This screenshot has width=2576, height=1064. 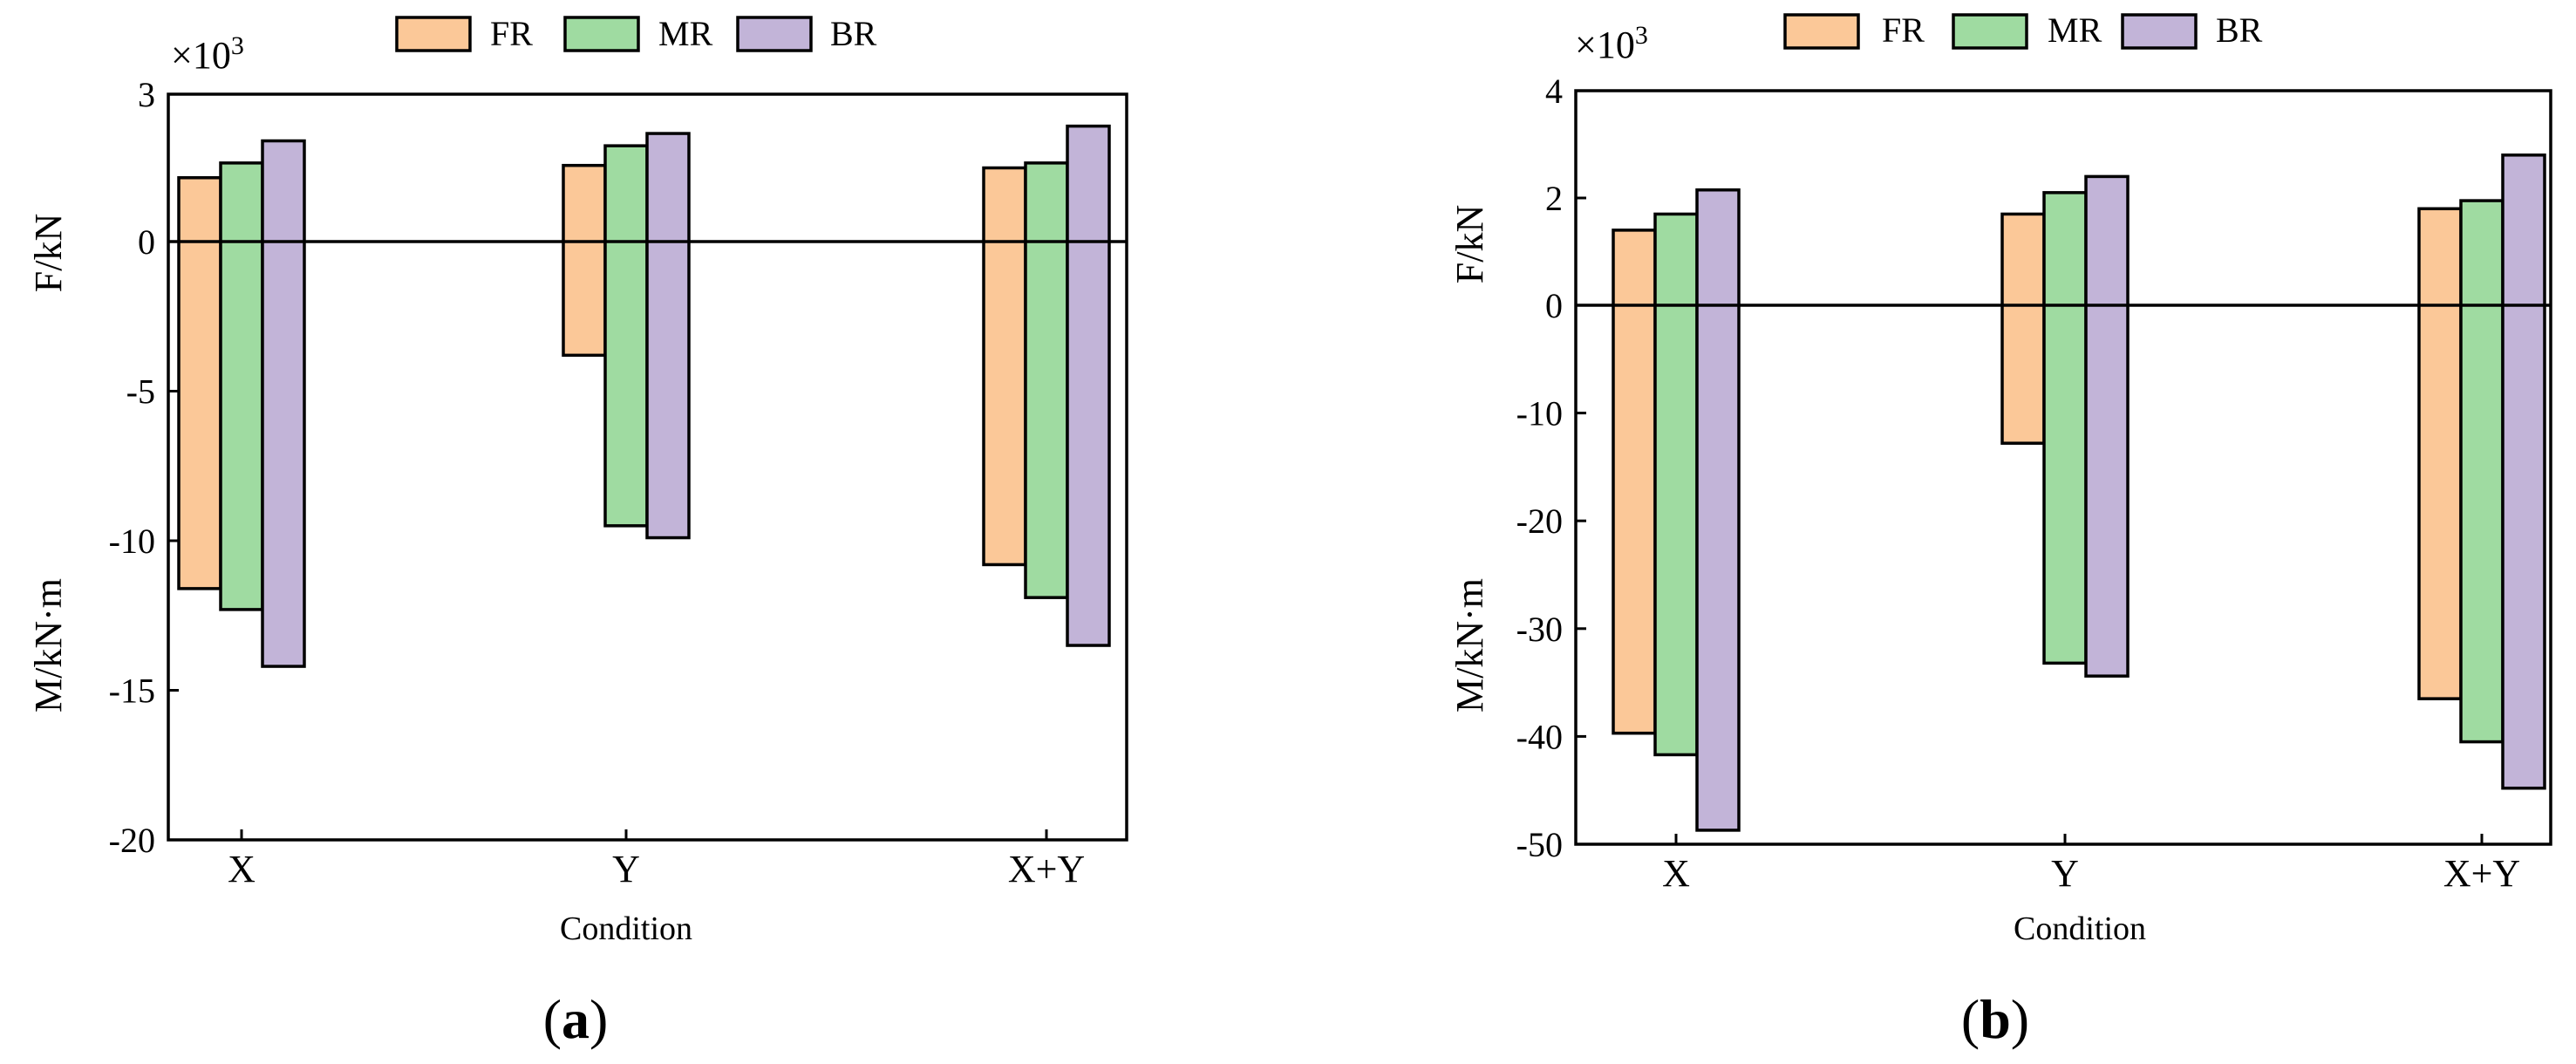 What do you see at coordinates (685, 33) in the screenshot?
I see `legend-a-mr-label: MR` at bounding box center [685, 33].